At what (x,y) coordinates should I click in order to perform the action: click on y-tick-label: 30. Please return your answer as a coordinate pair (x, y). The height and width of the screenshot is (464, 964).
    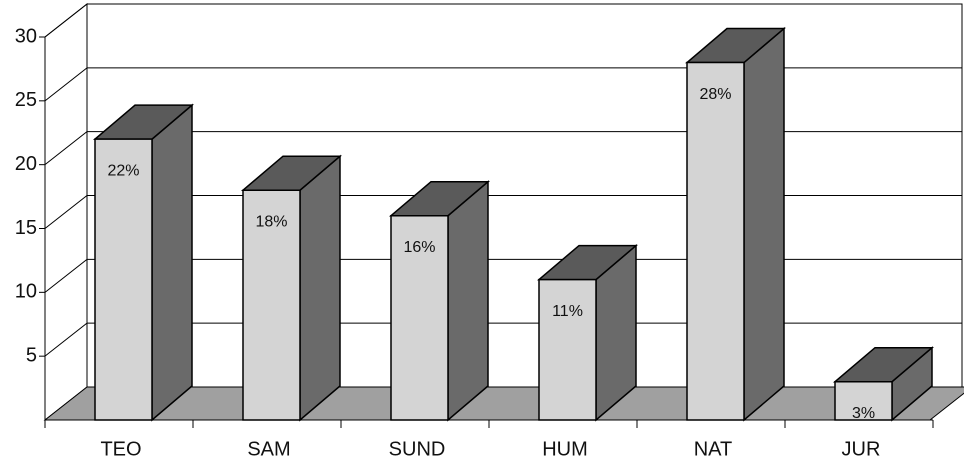
    Looking at the image, I should click on (26, 36).